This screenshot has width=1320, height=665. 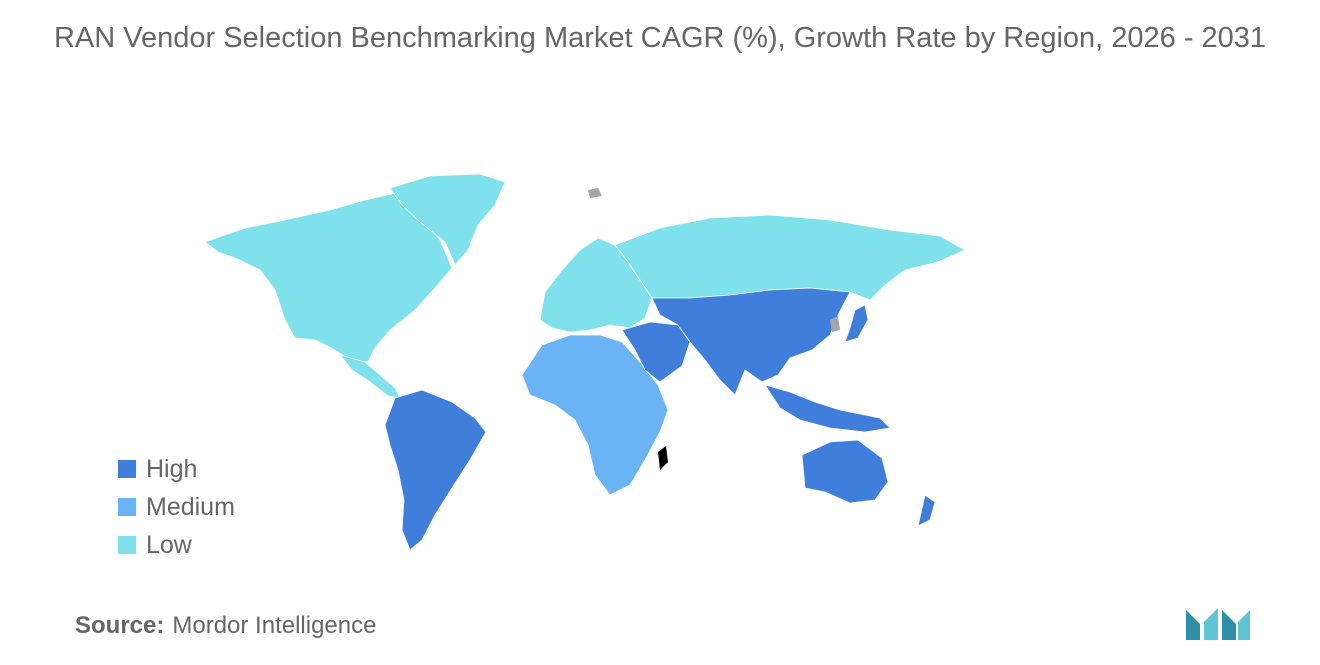 I want to click on legend-item-medium: Medium, so click(x=176, y=507).